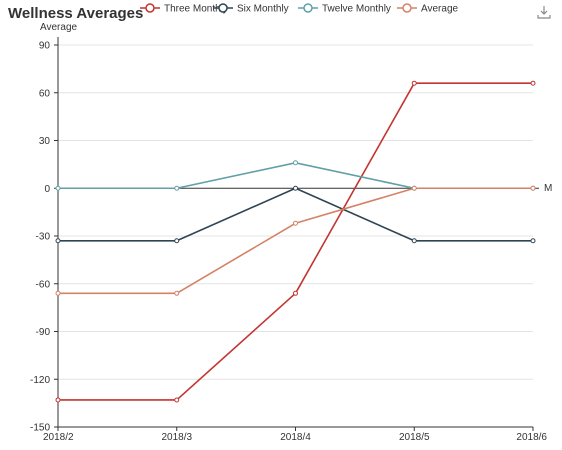  I want to click on legend-label-3: Average, so click(440, 9).